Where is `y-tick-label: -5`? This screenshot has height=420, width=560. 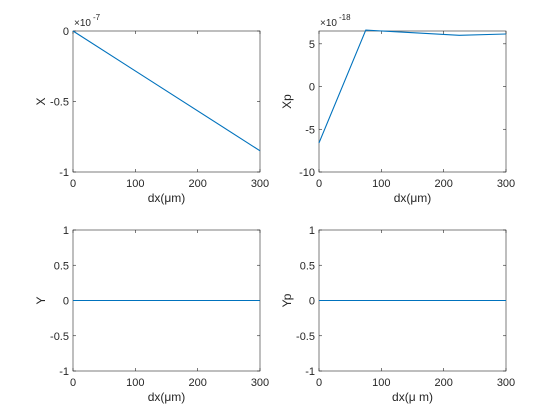 y-tick-label: -5 is located at coordinates (310, 130).